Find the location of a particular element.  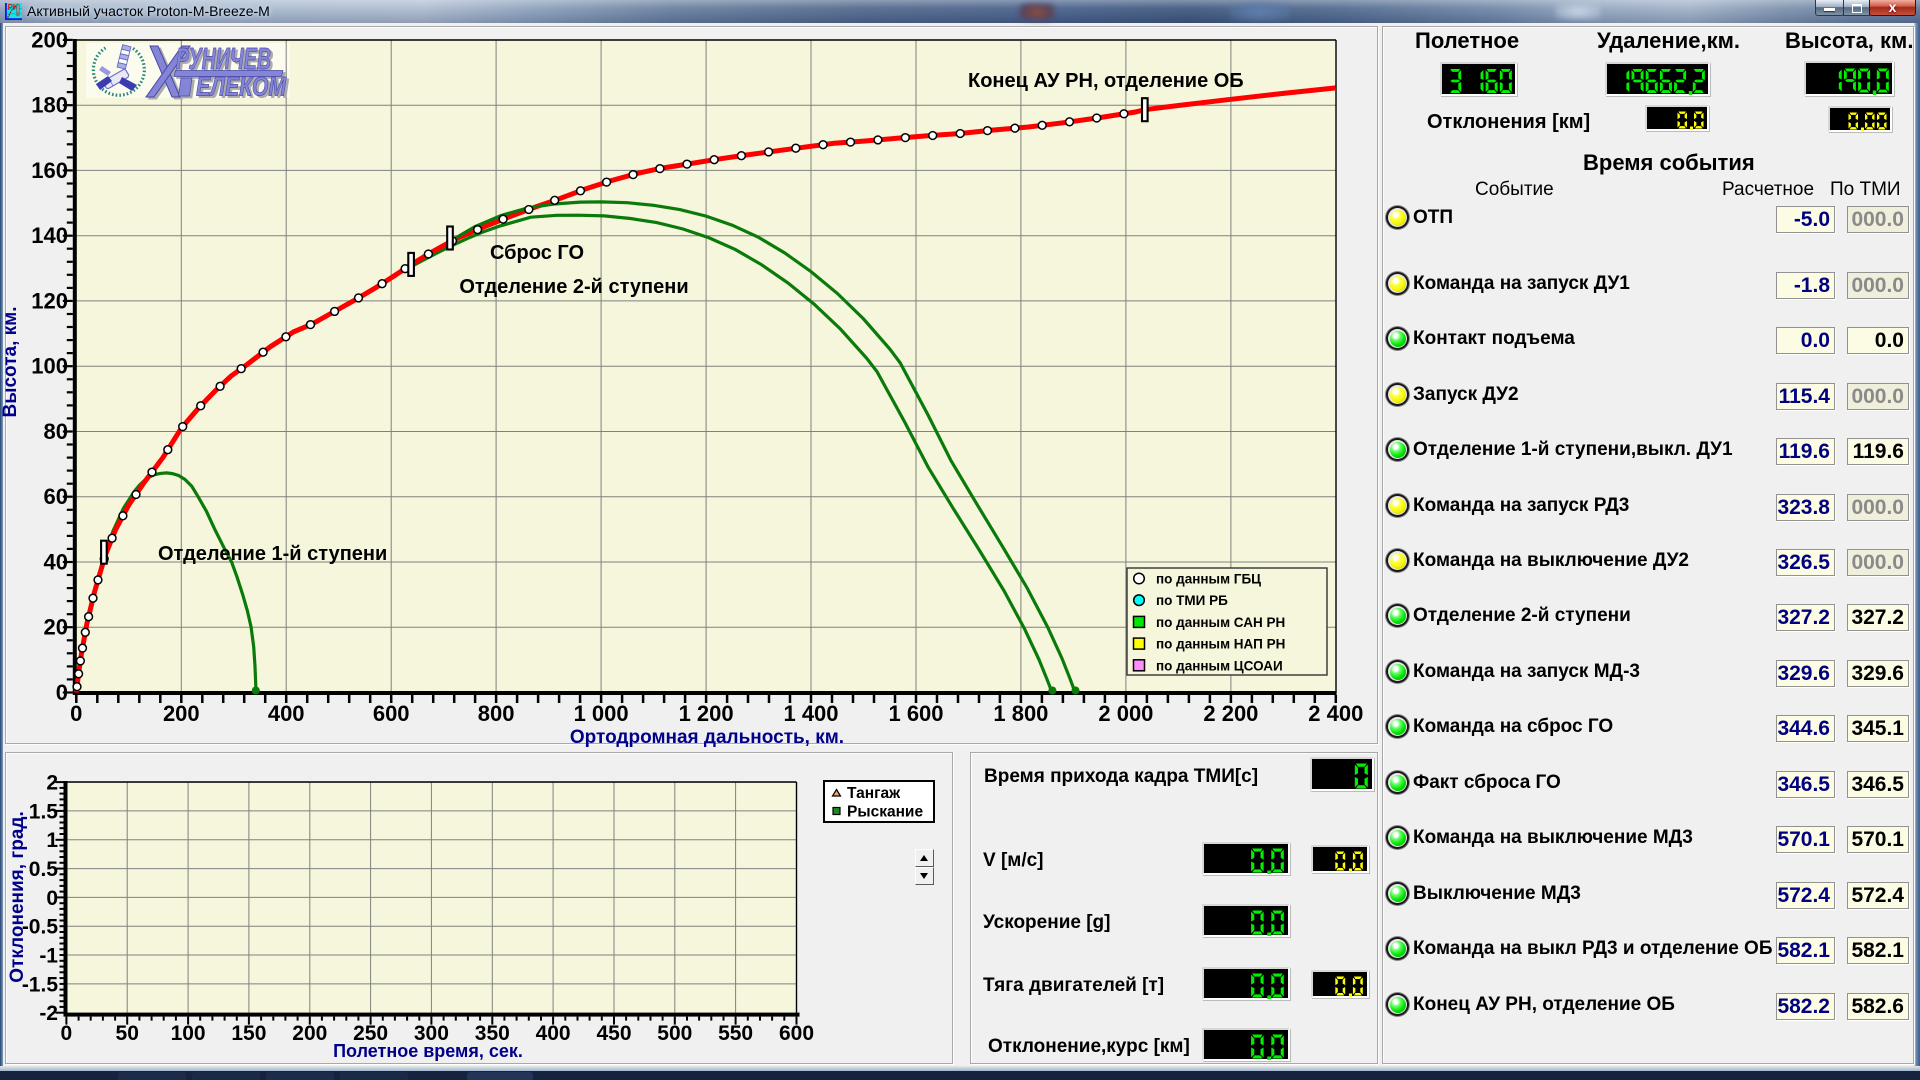

svg-text: Ортодромная дальность, км. is located at coordinates (707, 737).